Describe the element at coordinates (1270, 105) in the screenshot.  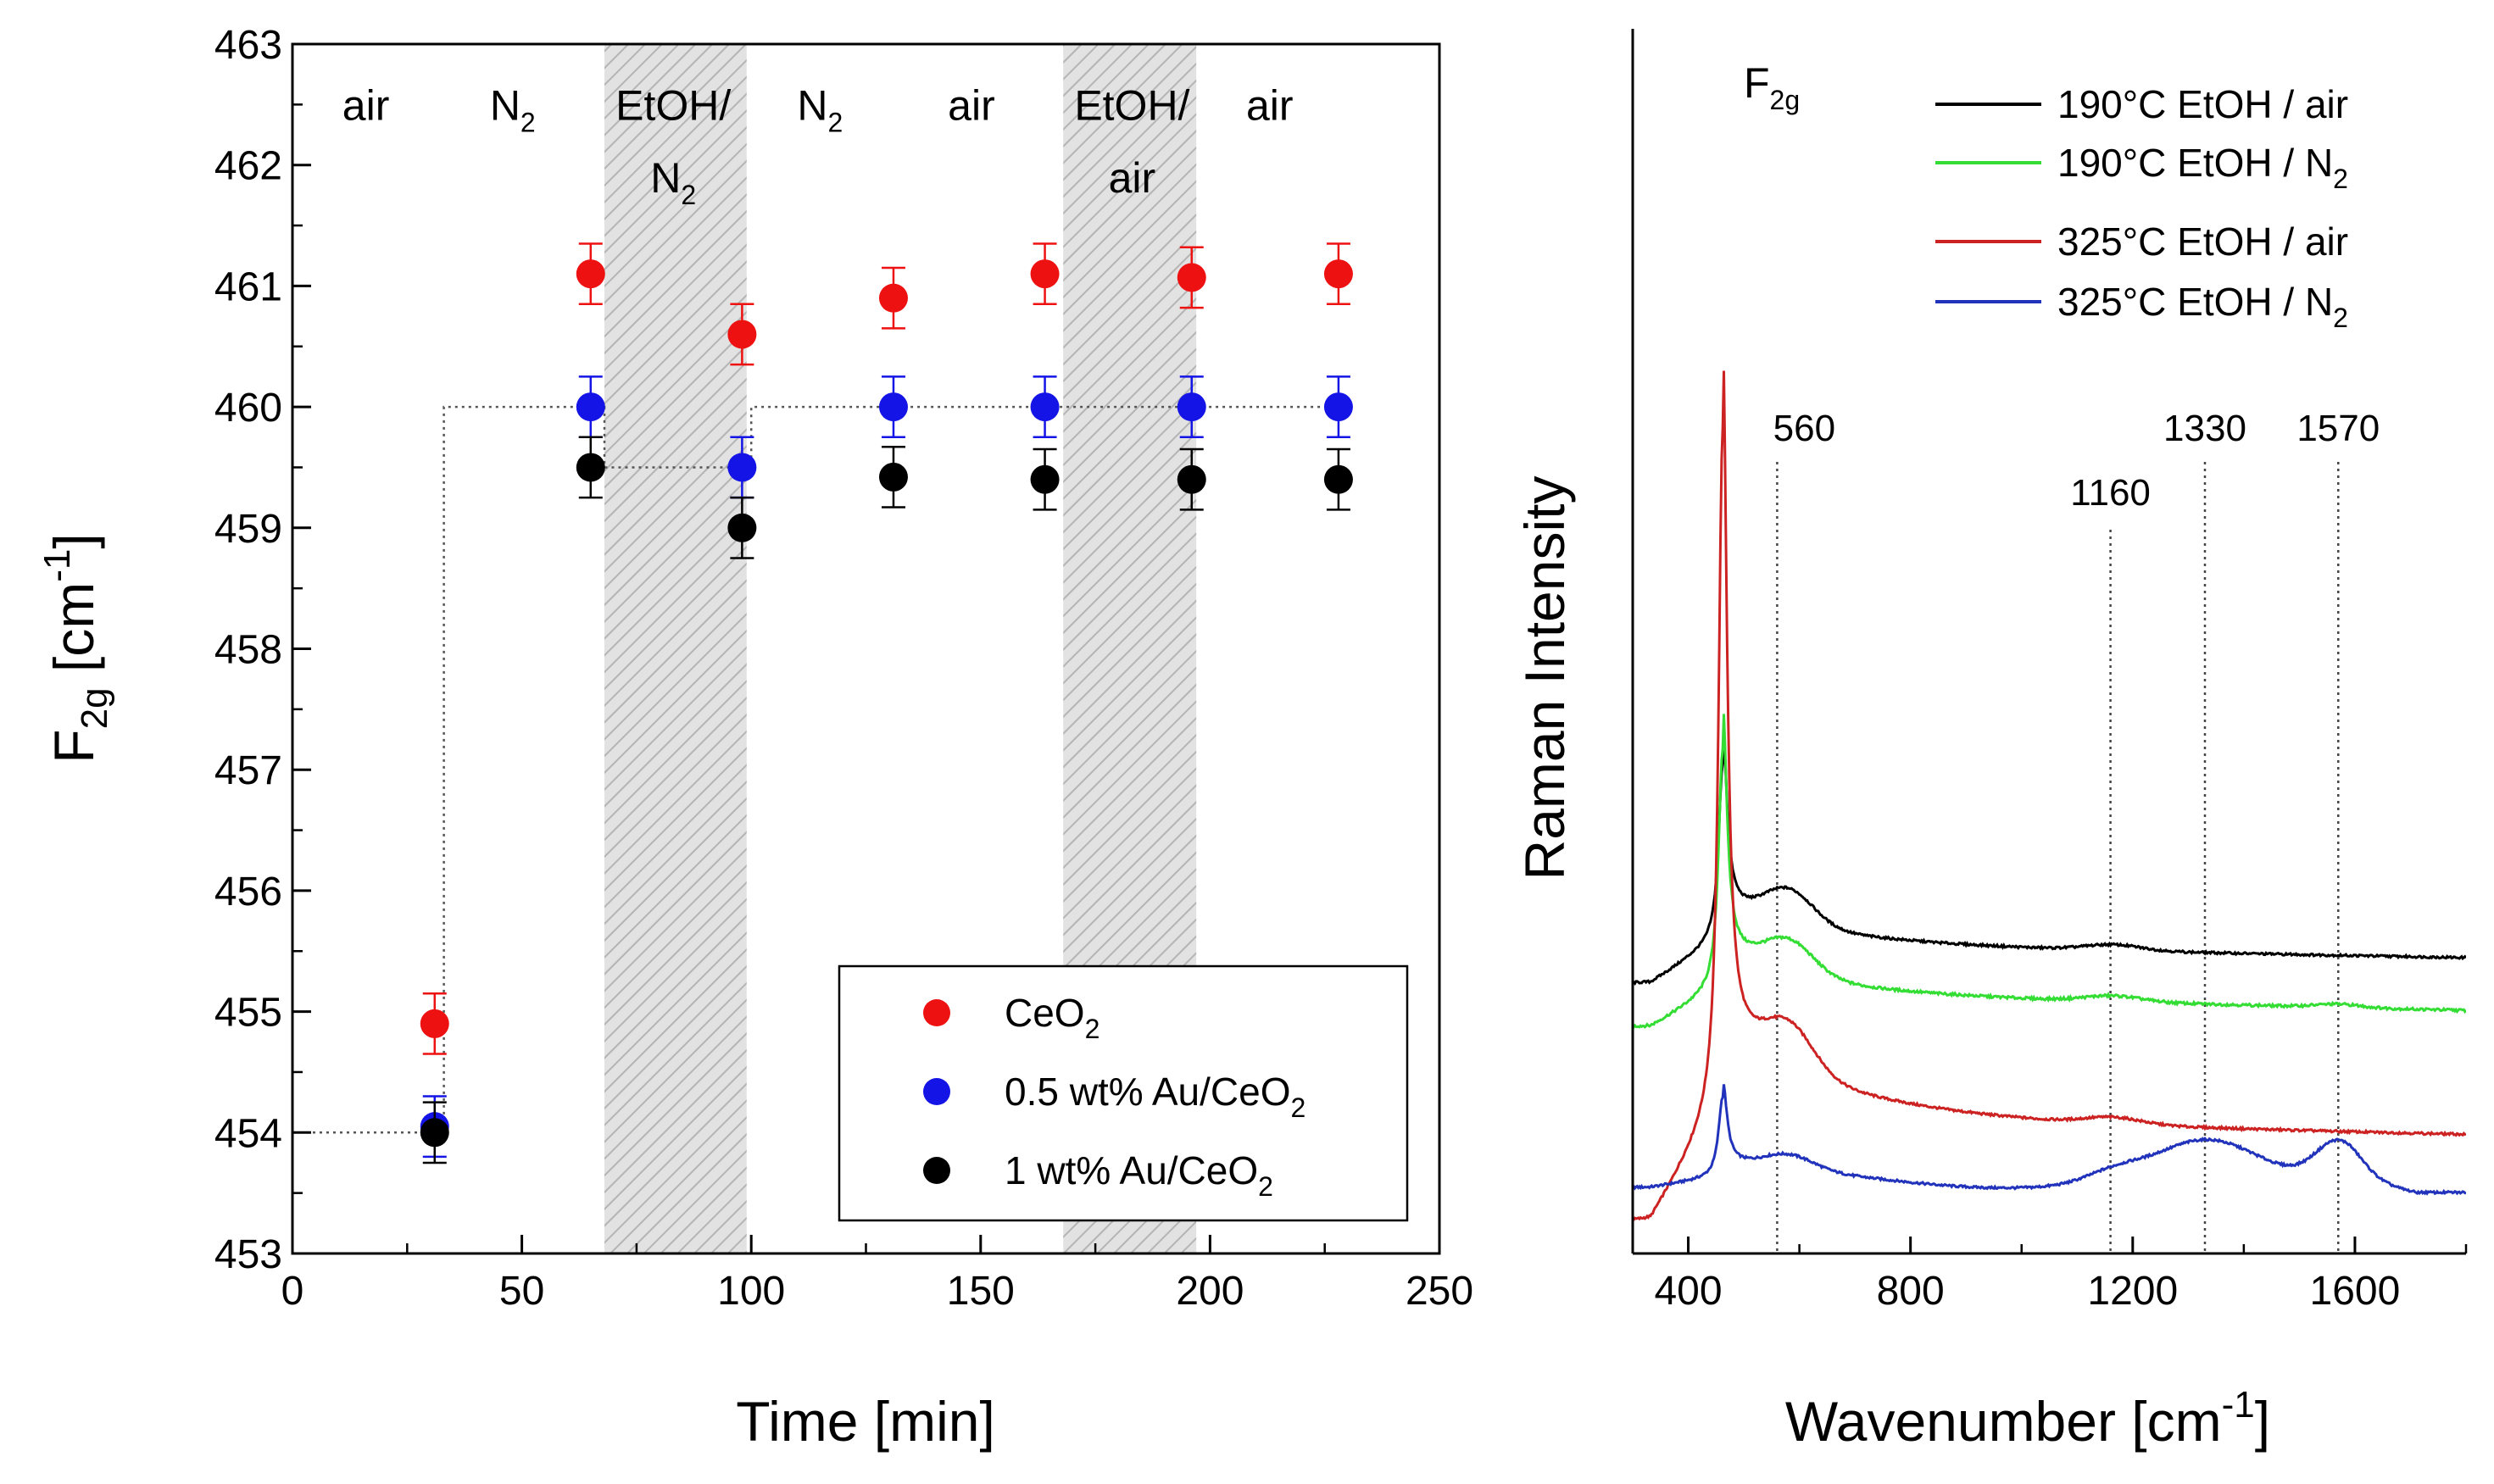
I see `atmosphere-label-9: air` at that location.